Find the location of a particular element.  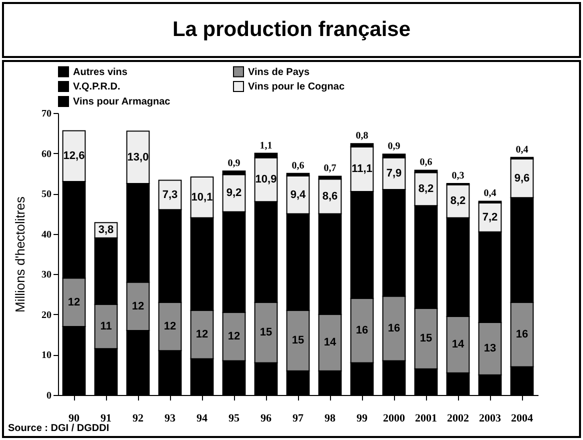

data-label: 0,3 is located at coordinates (458, 176).